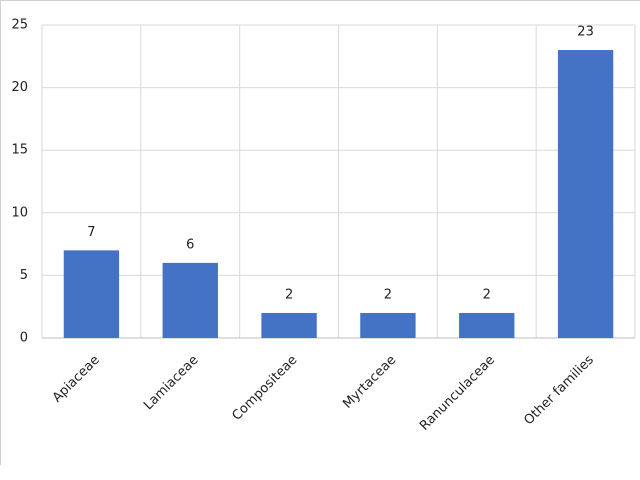  I want to click on y-tick-label: 25, so click(19, 25).